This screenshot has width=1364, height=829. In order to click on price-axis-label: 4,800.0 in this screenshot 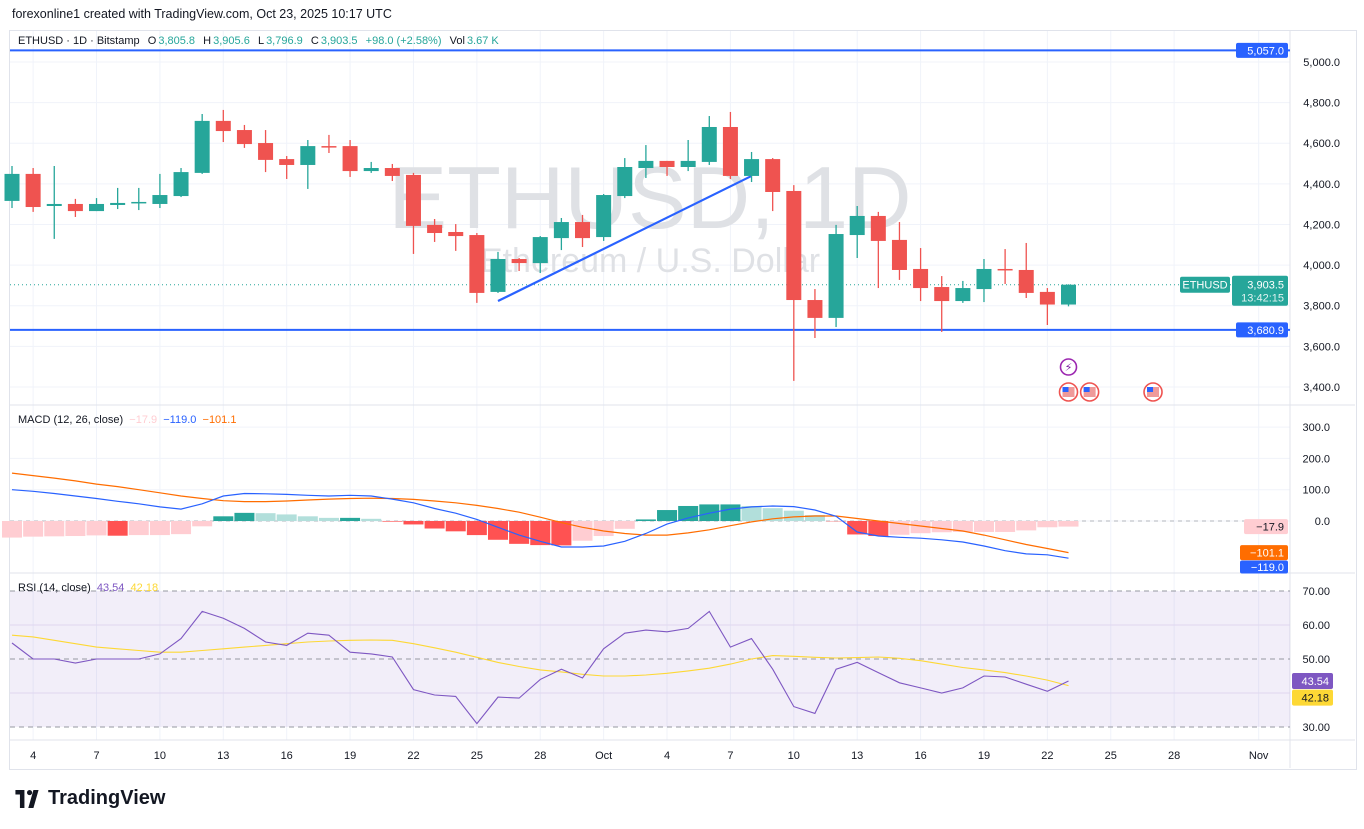, I will do `click(1321, 104)`.